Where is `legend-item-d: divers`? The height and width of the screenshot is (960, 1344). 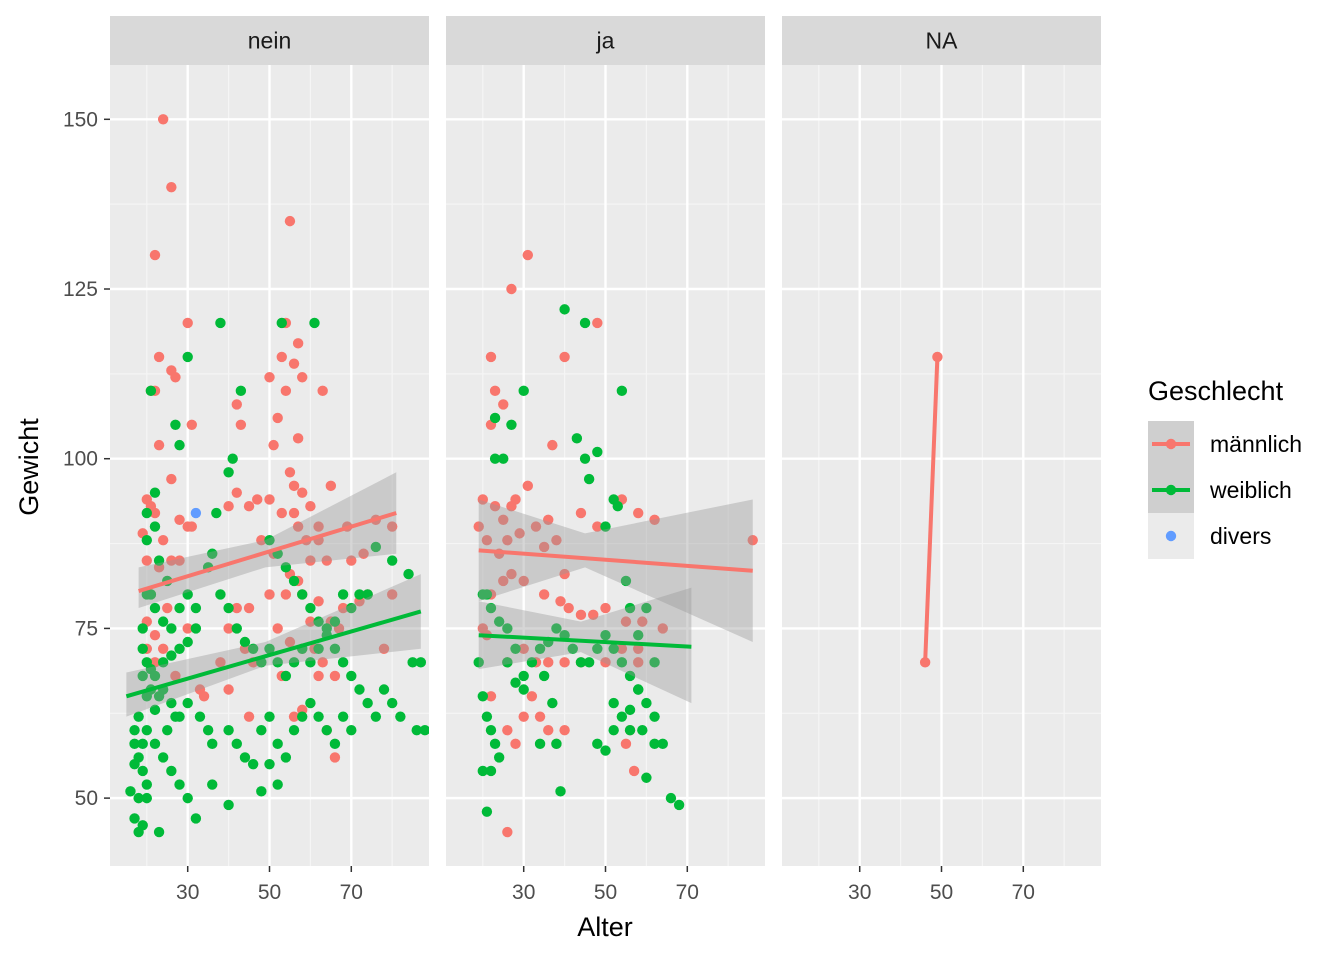 legend-item-d: divers is located at coordinates (1209, 536).